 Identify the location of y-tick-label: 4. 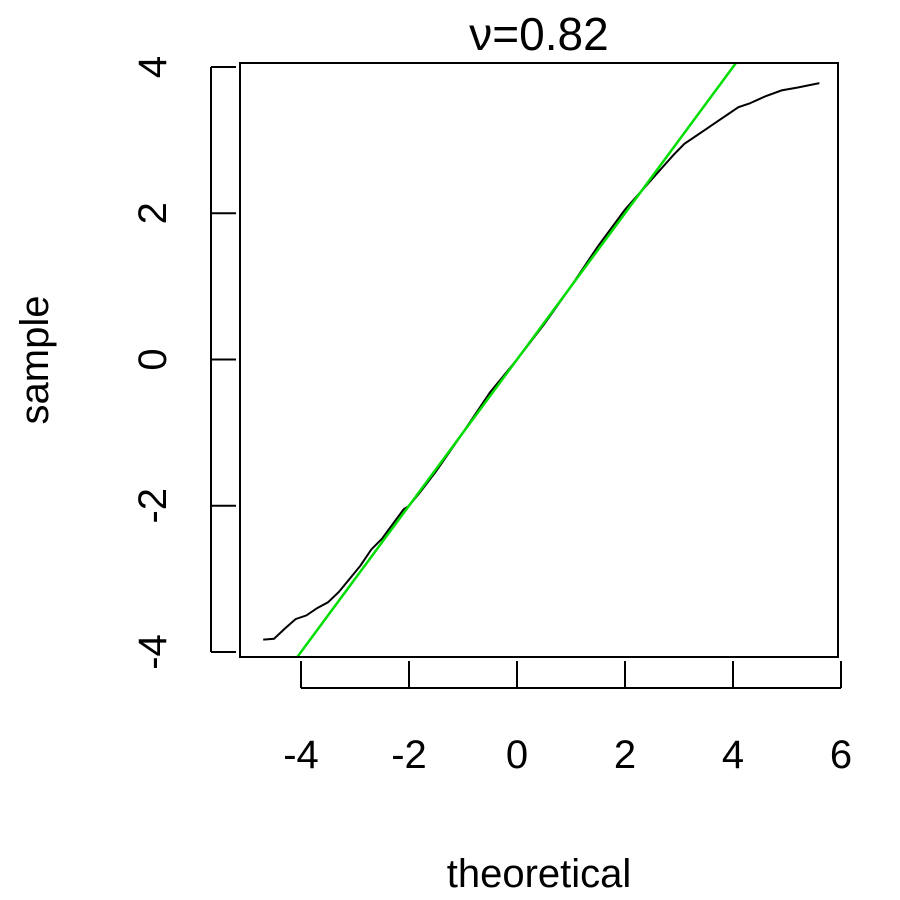
(153, 67).